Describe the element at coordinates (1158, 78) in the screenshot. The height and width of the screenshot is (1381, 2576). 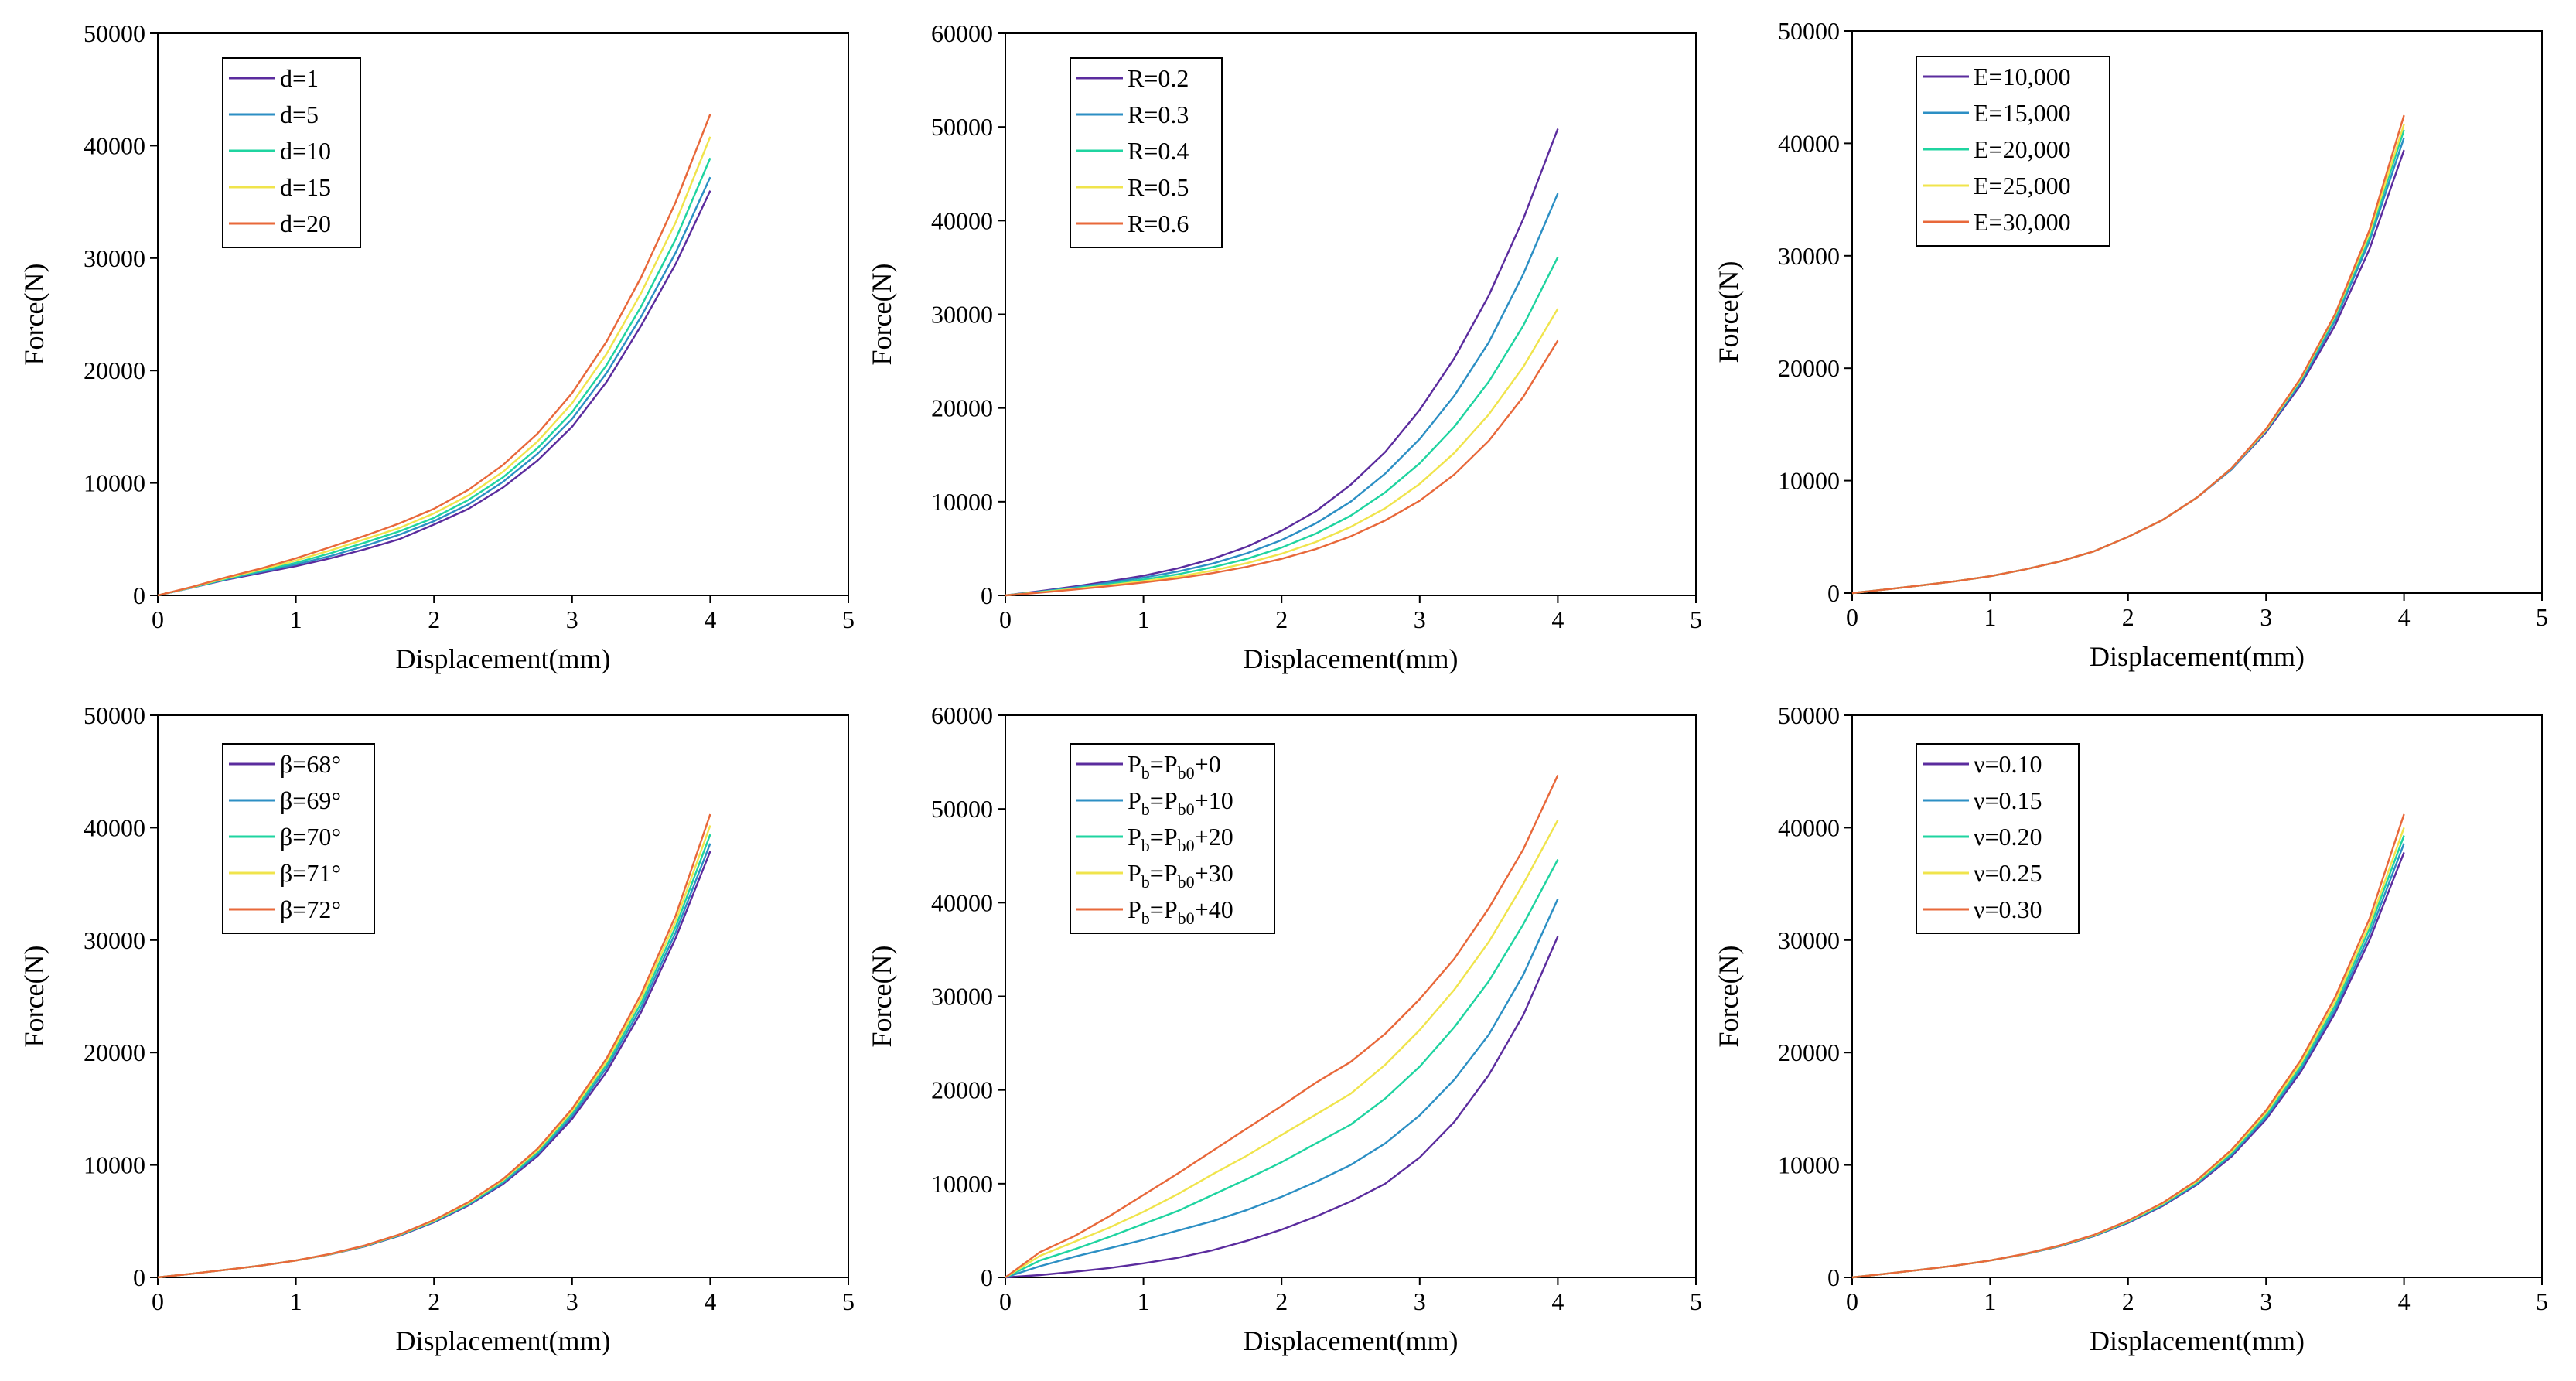
I see `legend-entry: R=0.2` at that location.